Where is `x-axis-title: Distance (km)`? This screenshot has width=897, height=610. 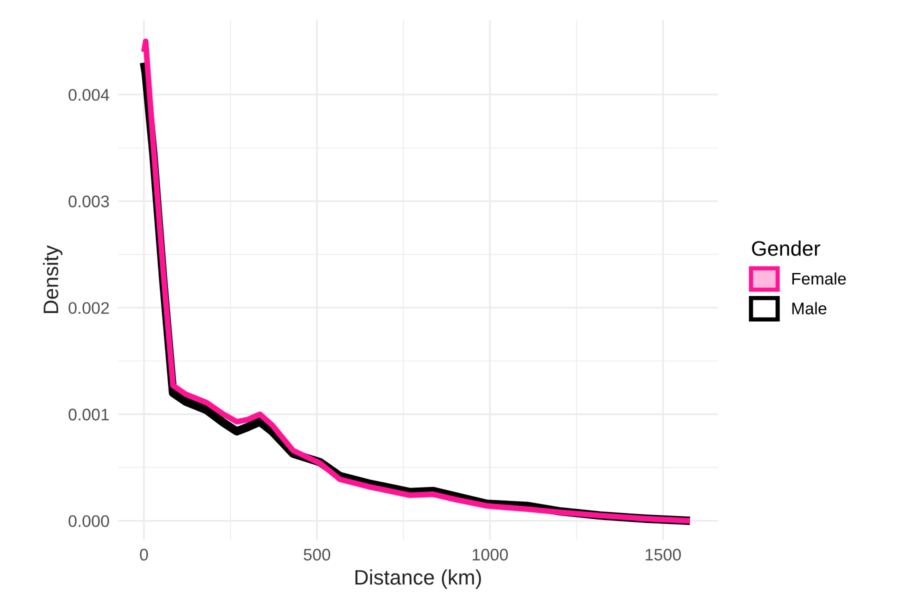
x-axis-title: Distance (km) is located at coordinates (418, 579).